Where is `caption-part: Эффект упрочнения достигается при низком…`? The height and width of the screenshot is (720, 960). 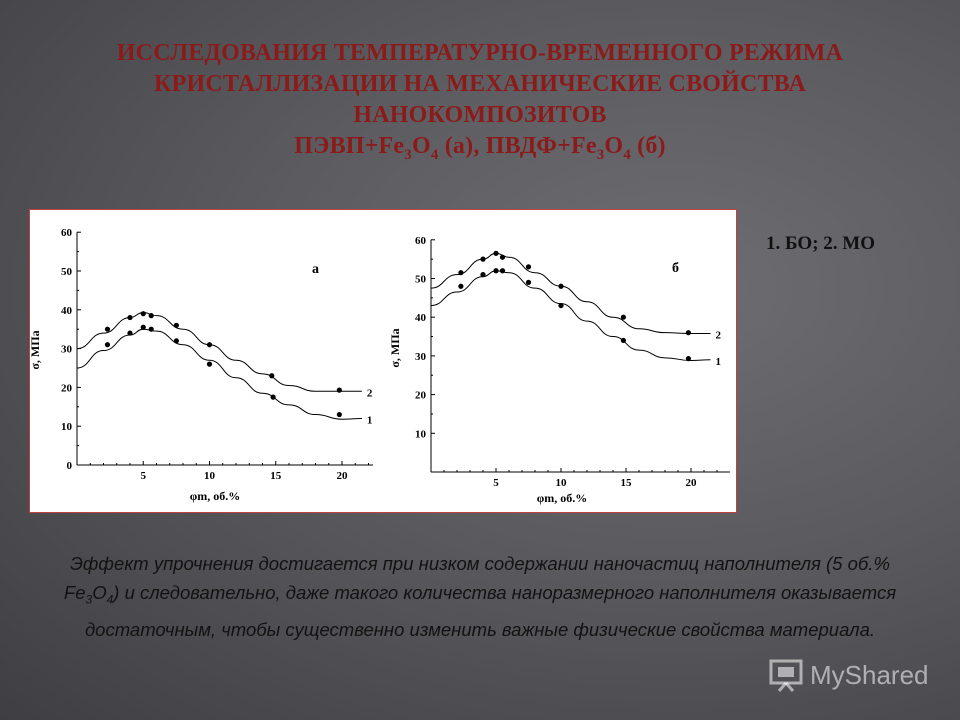
caption-part: Эффект упрочнения достигается при низком… is located at coordinates (476, 578).